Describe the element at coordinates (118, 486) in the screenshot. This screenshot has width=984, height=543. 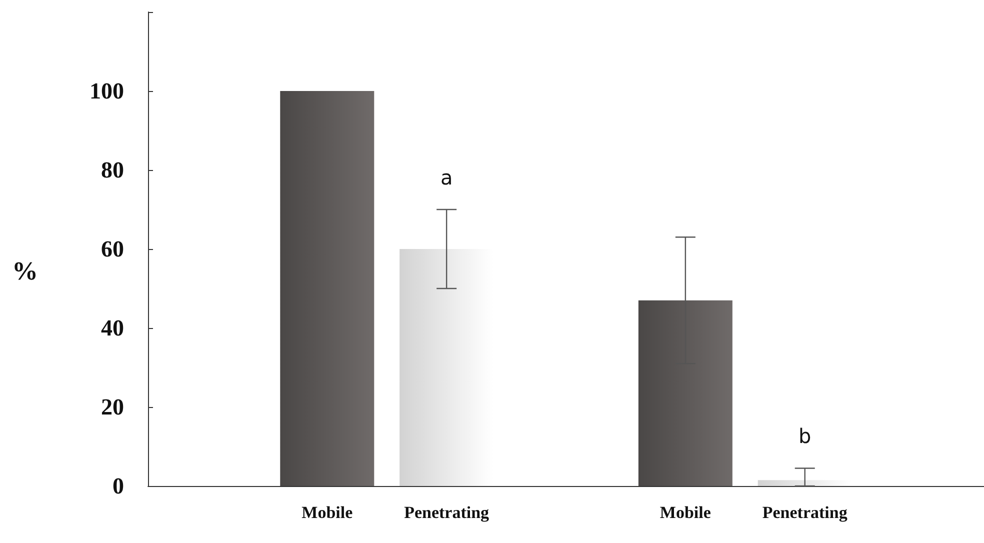
I see `y-tick-label: 0` at that location.